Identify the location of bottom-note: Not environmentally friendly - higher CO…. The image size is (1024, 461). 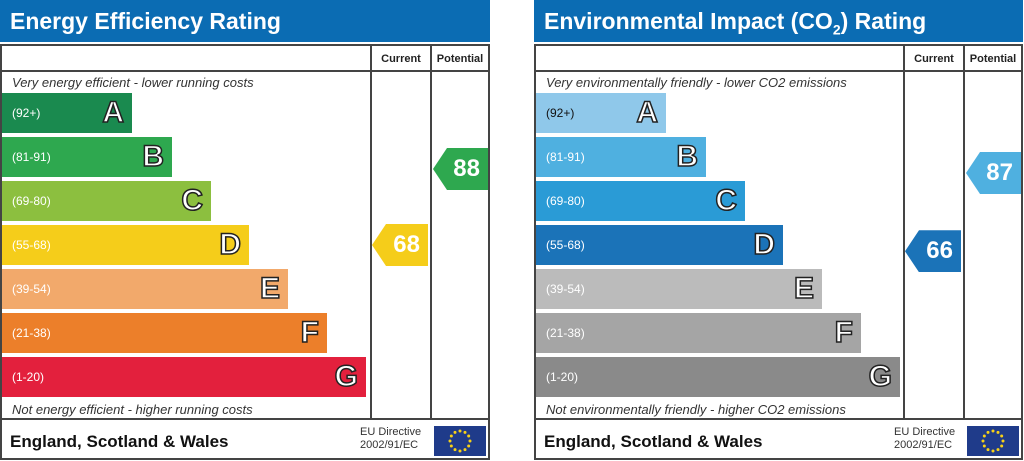
(696, 409).